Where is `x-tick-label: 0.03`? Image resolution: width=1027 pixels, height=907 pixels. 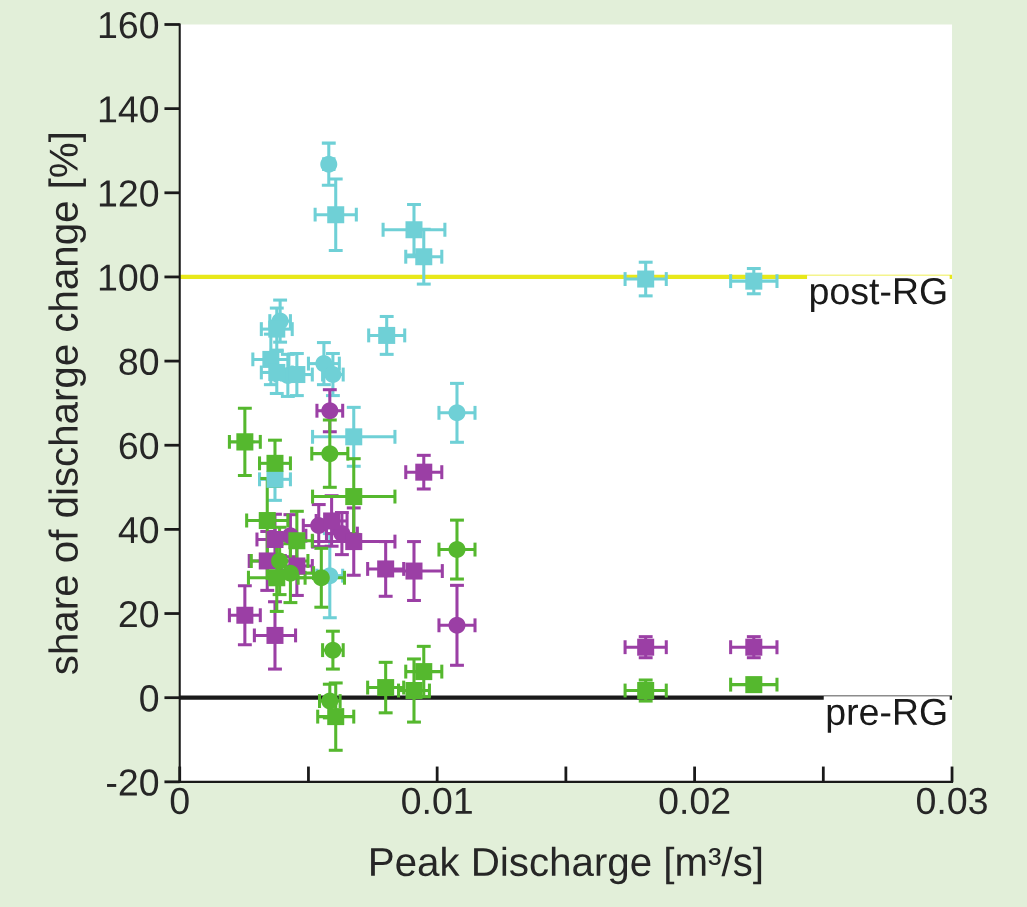
x-tick-label: 0.03 is located at coordinates (952, 801).